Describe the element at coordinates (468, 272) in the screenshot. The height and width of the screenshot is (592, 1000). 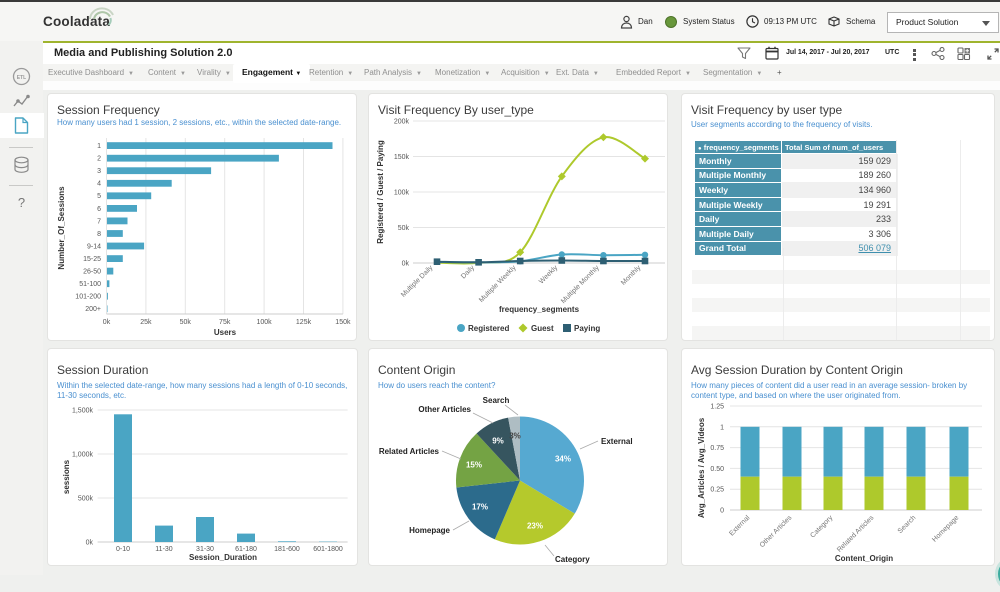
I see `svg-text: Daily` at that location.